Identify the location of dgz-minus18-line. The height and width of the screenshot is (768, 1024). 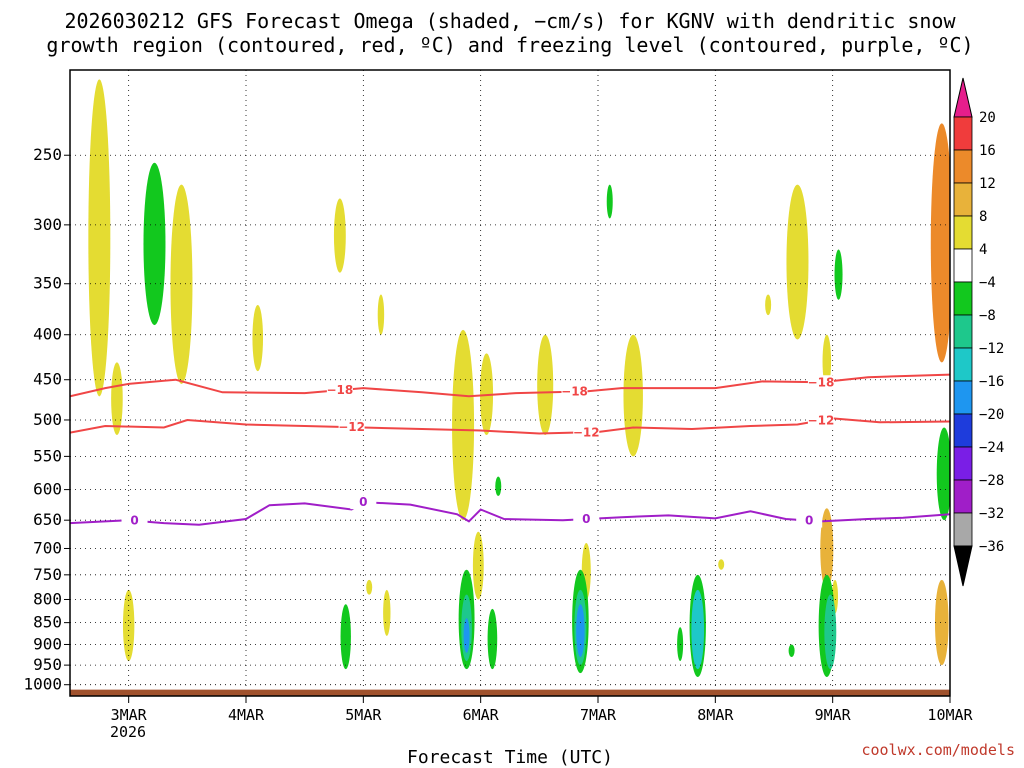
(510, 385).